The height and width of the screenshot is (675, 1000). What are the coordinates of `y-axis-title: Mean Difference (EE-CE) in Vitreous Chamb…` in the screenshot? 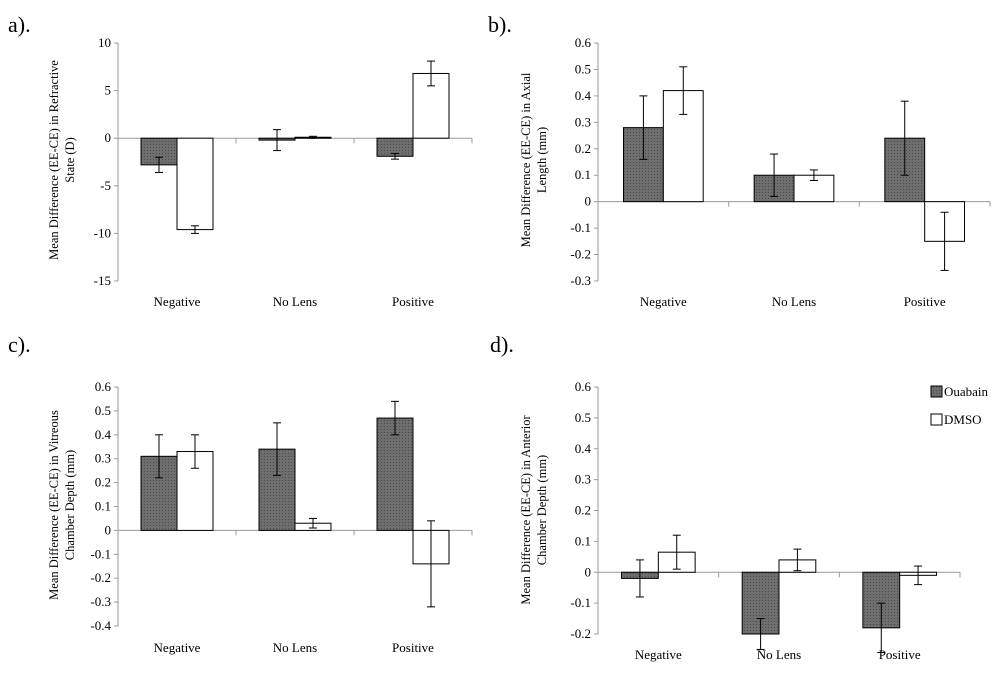 It's located at (62, 505).